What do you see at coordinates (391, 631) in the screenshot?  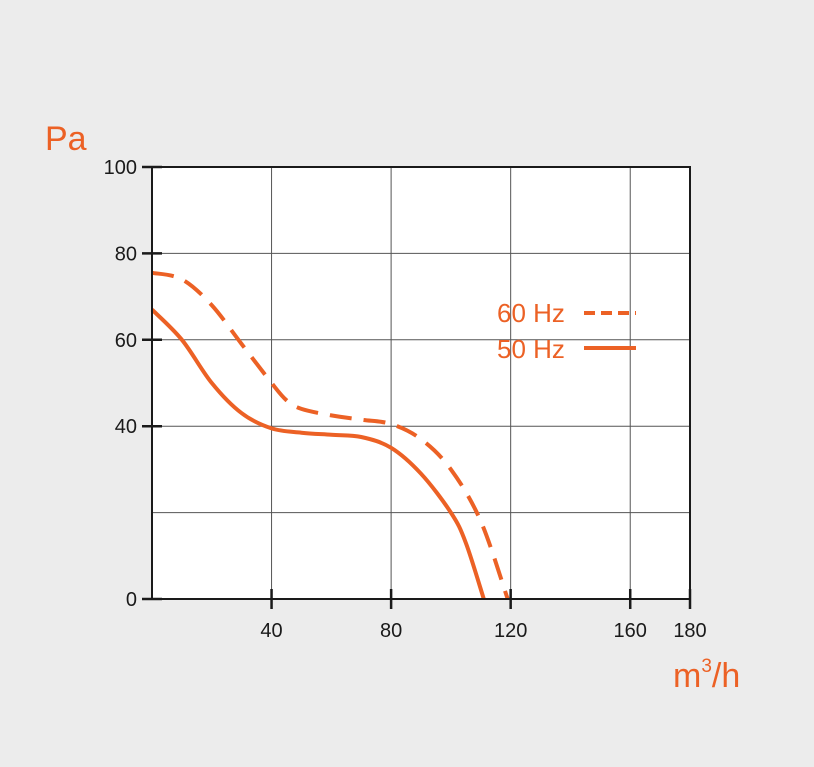 I see `x-tick-label-80: 80` at bounding box center [391, 631].